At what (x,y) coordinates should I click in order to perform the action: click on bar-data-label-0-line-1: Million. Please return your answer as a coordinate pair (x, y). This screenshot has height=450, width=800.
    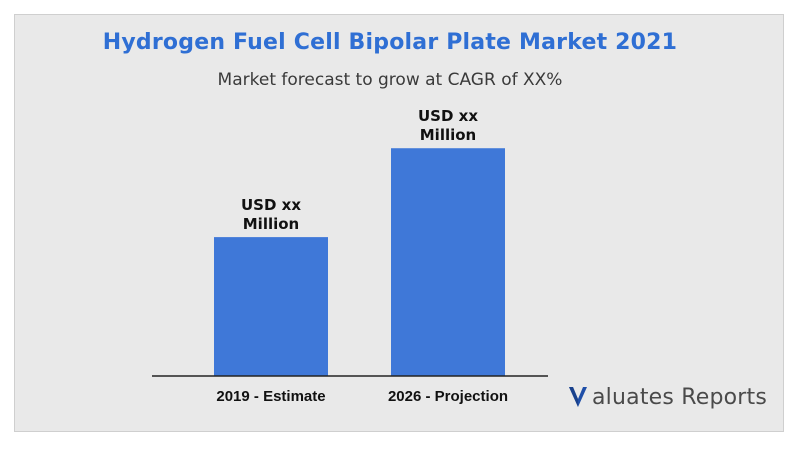
    Looking at the image, I should click on (271, 224).